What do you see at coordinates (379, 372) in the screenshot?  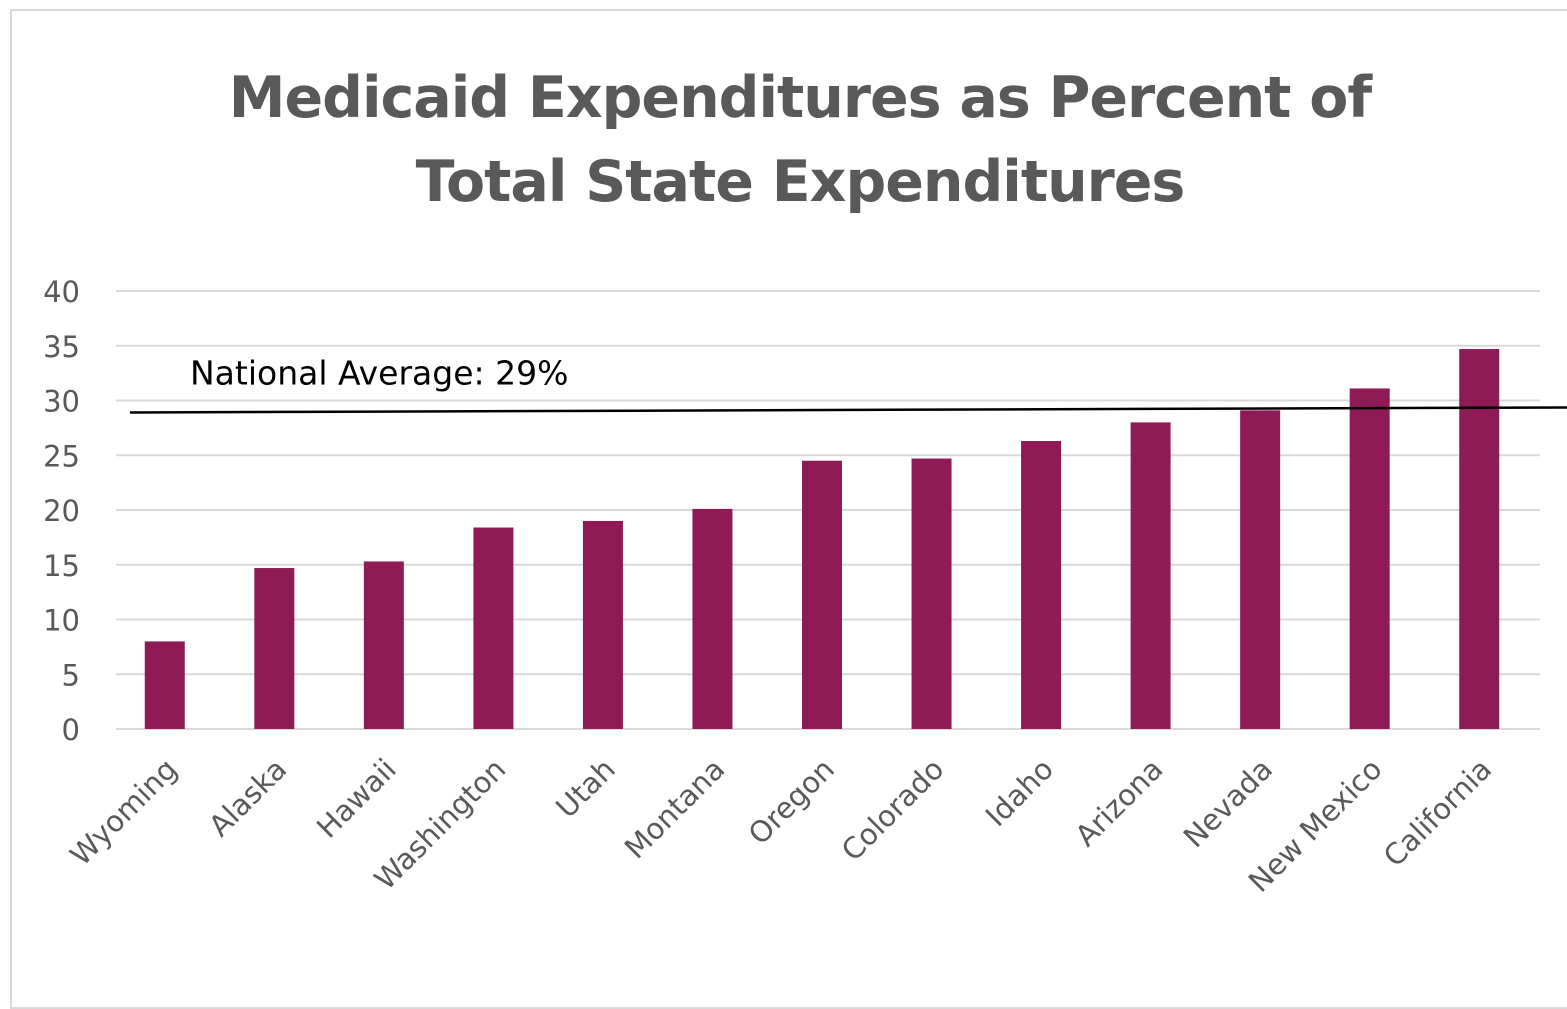 I see `national-average-label: National Average: 29%` at bounding box center [379, 372].